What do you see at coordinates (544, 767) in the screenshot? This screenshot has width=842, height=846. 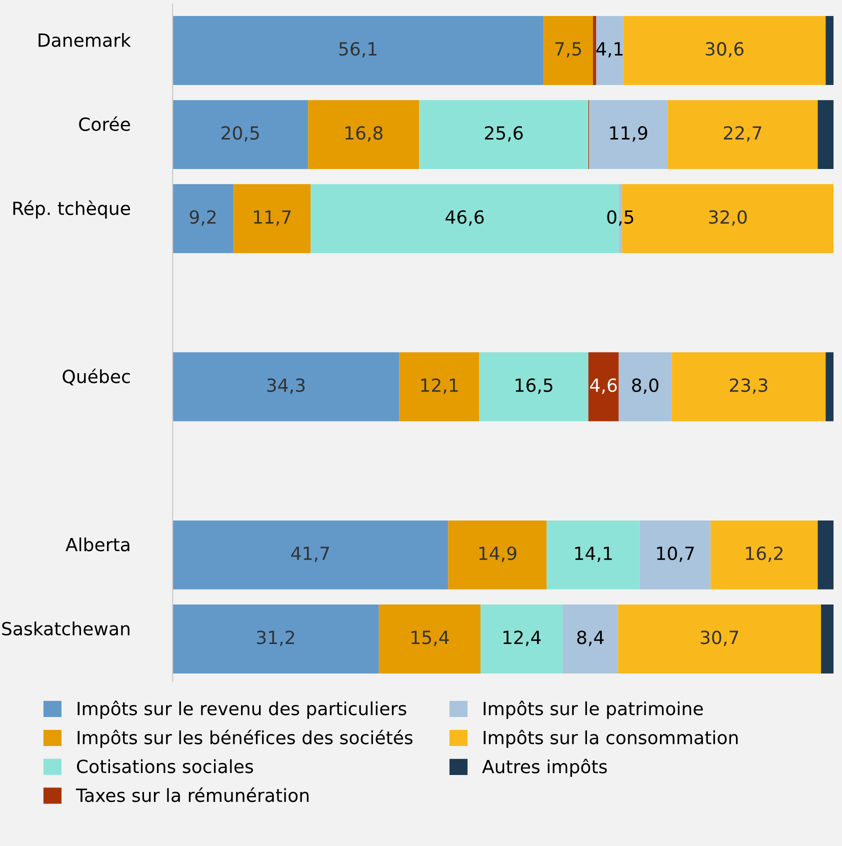 I see `legend-label: Autres impôts` at bounding box center [544, 767].